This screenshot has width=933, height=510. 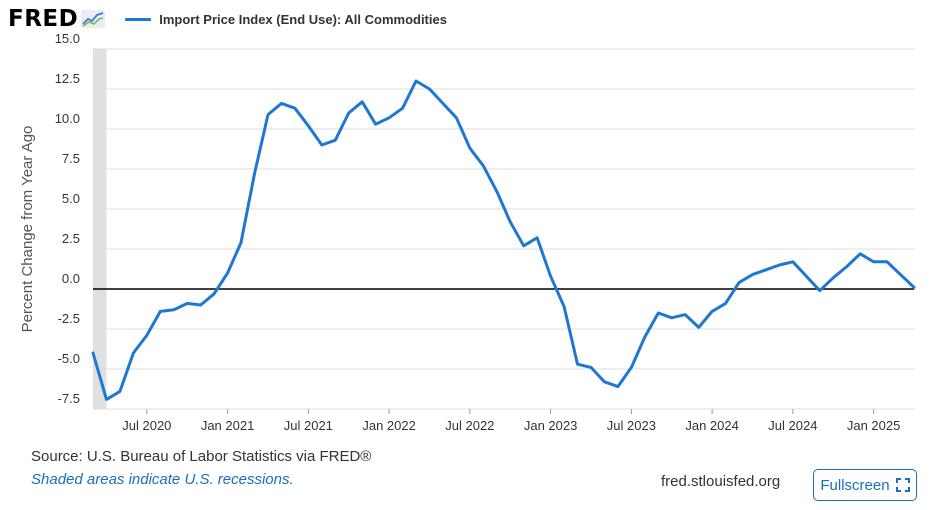 I want to click on fullscreen-button: Fullscreen, so click(x=865, y=485).